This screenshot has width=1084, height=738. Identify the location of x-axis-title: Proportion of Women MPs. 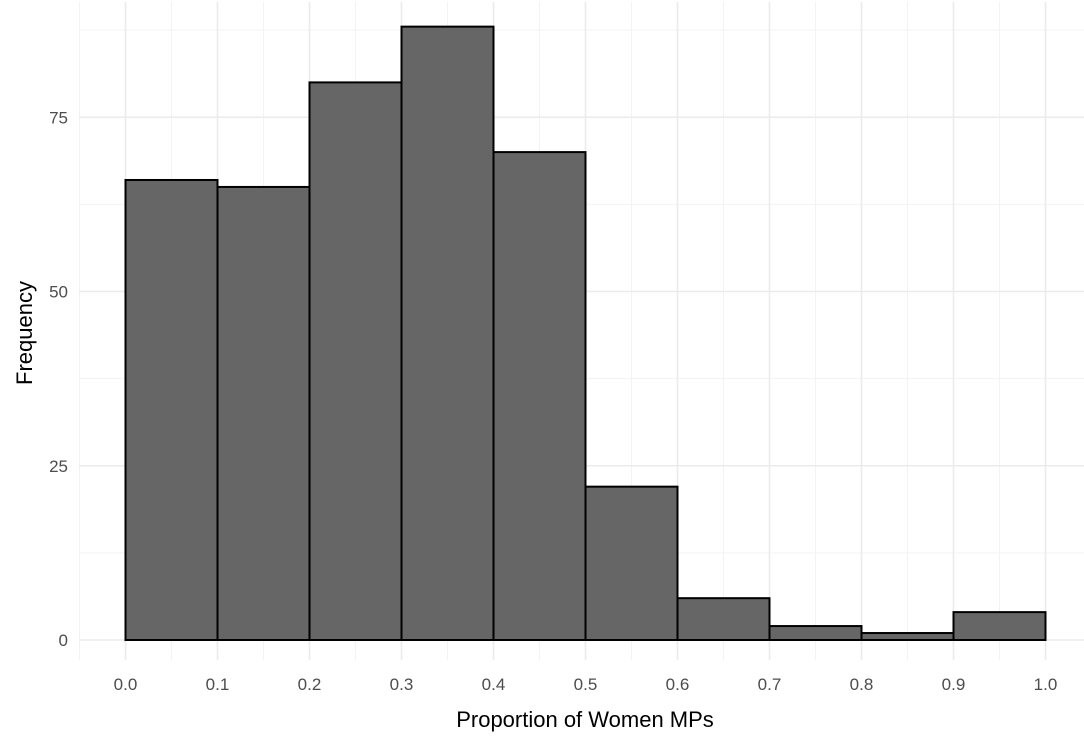
(585, 719).